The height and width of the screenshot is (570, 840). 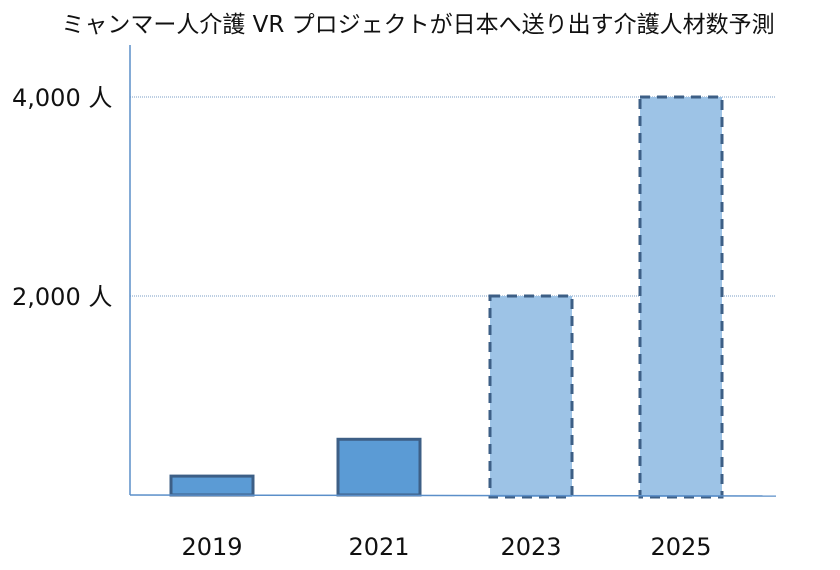 What do you see at coordinates (530, 547) in the screenshot?
I see `x-tick-label: 2023` at bounding box center [530, 547].